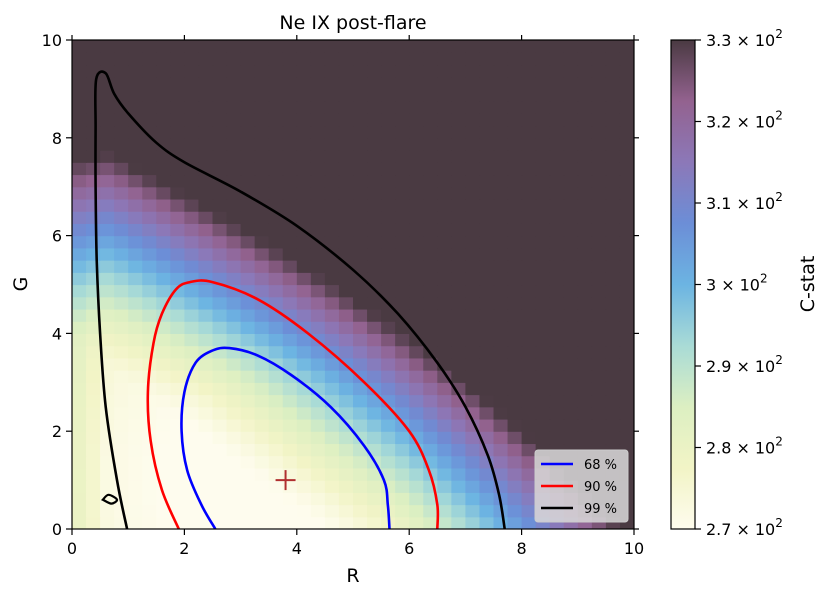 The width and height of the screenshot is (831, 597). Describe the element at coordinates (52, 40) in the screenshot. I see `y-tick-label: 10` at that location.